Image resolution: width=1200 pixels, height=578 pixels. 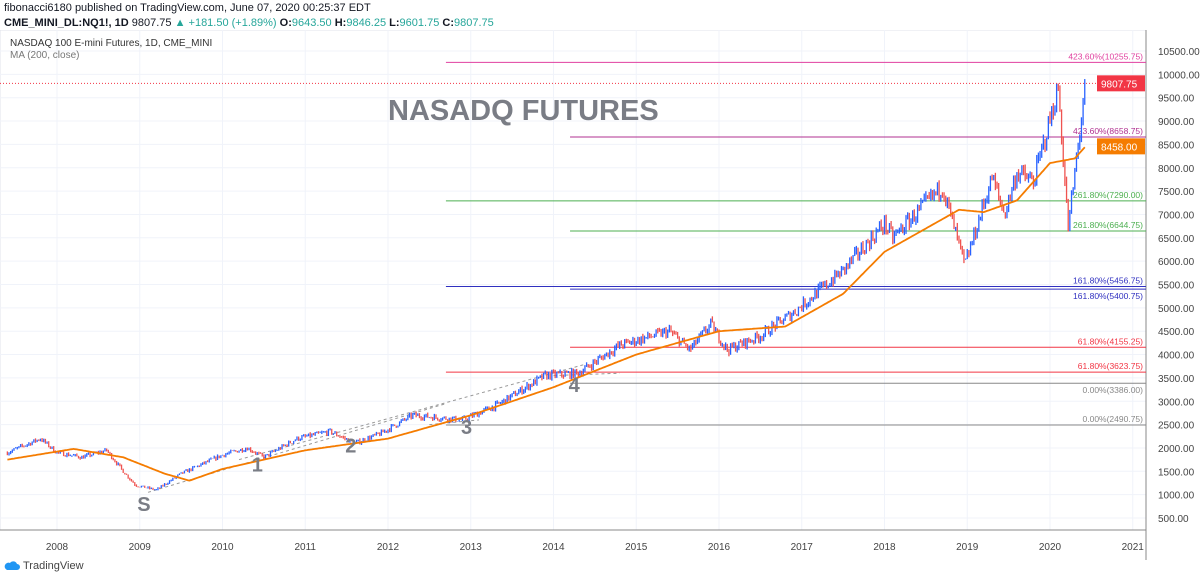 What do you see at coordinates (350, 447) in the screenshot?
I see `wave-label: 2` at bounding box center [350, 447].